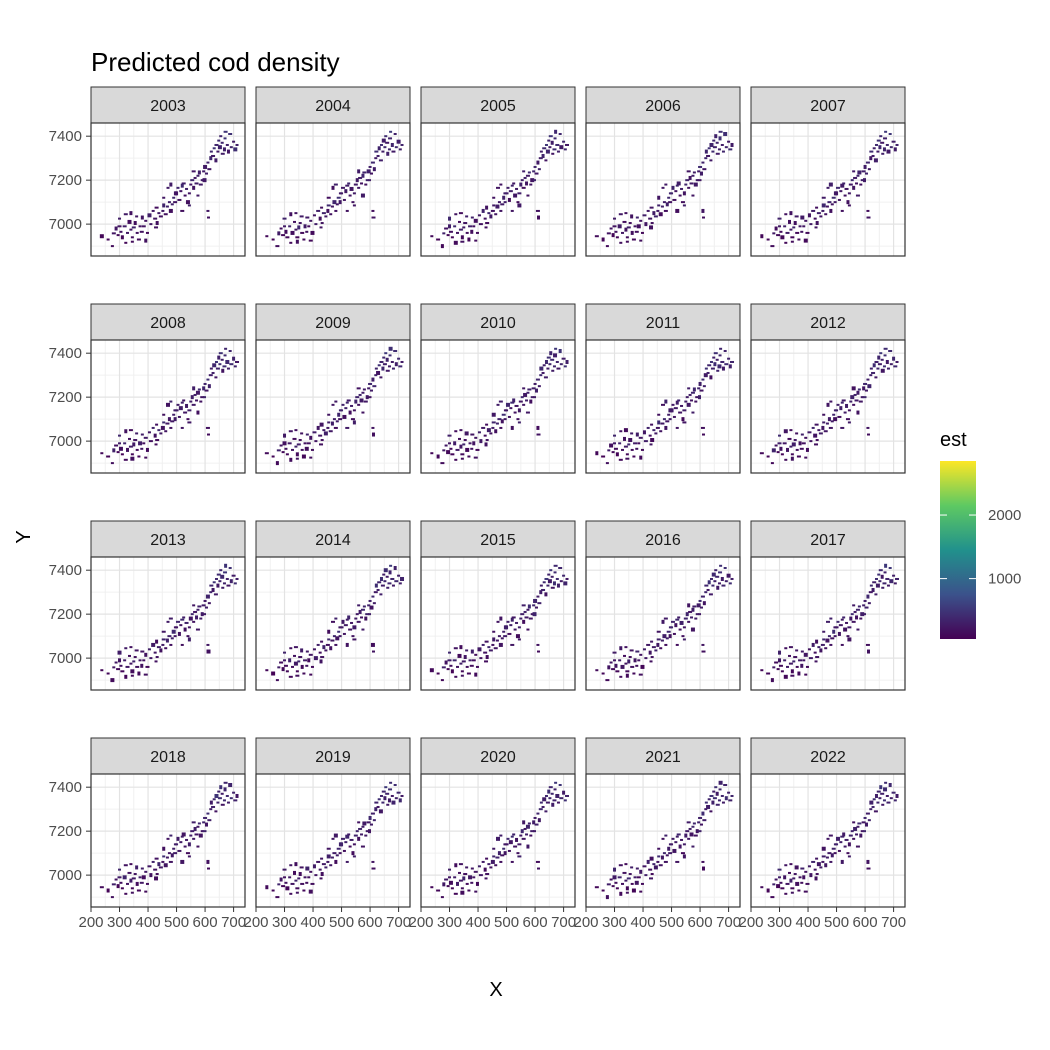 The width and height of the screenshot is (1050, 1050). I want to click on facet-panel: 2013, so click(168, 605).